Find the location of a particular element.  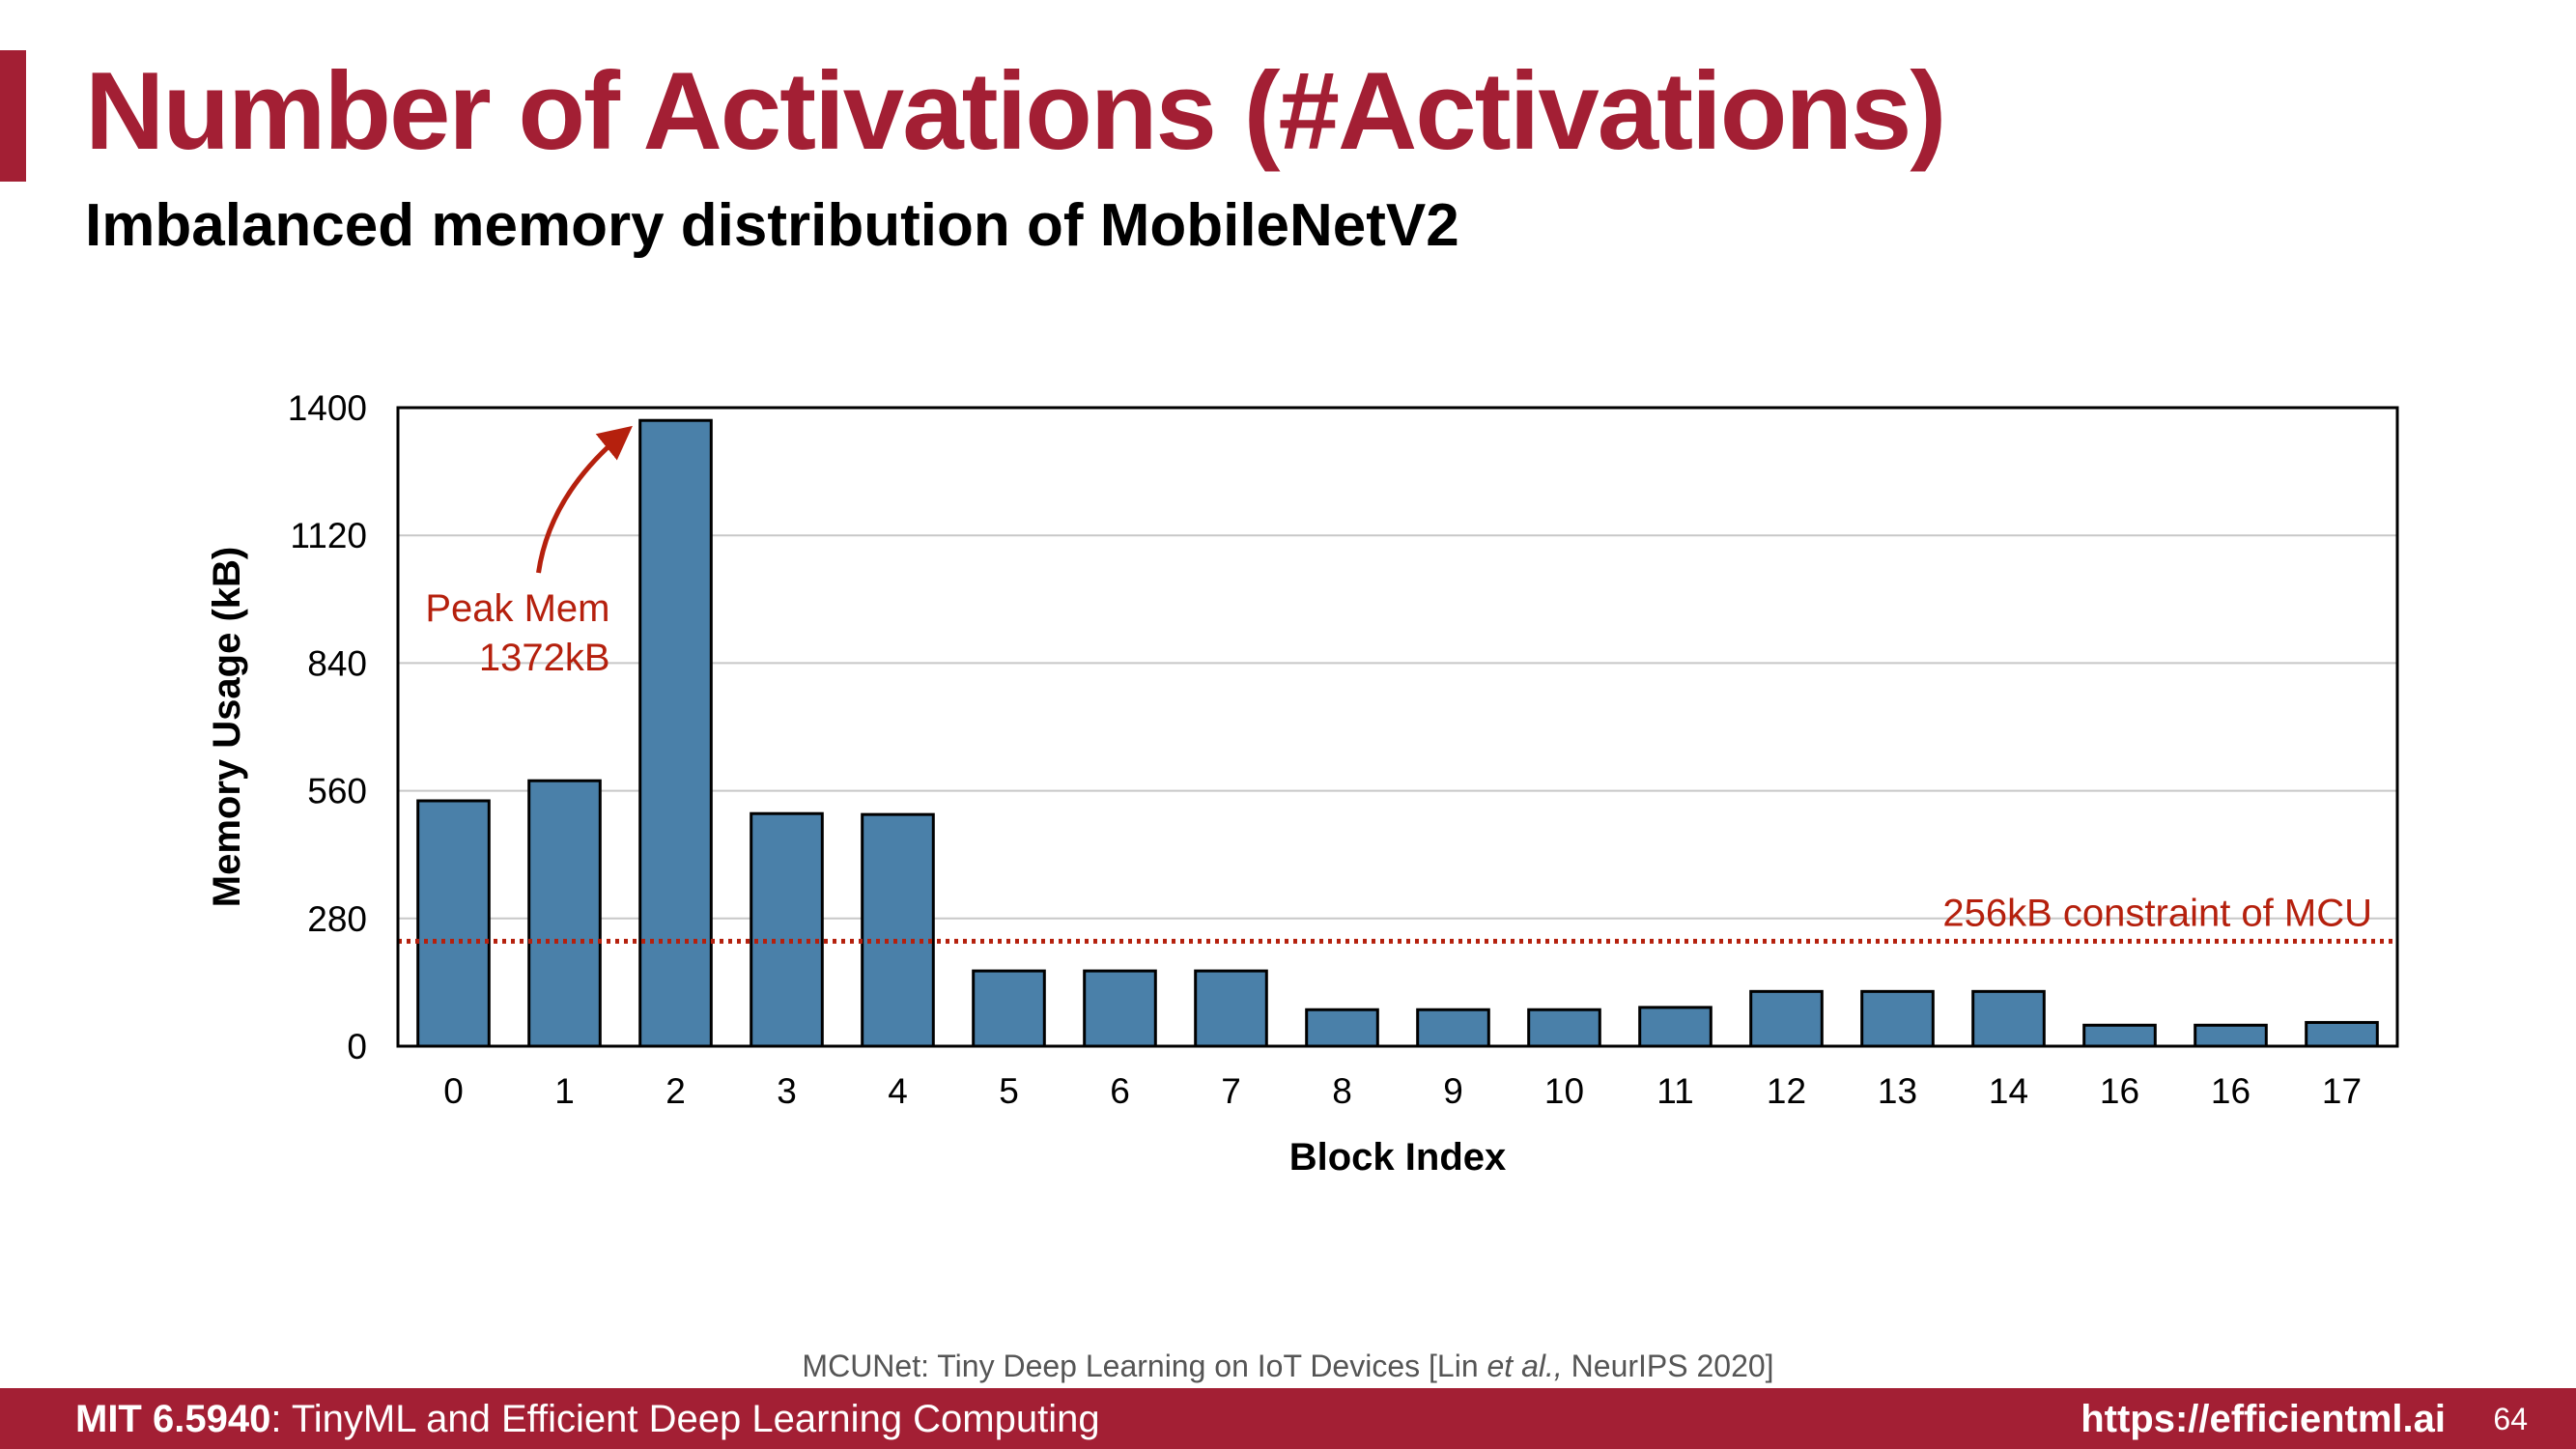

x-tick-label: 9 is located at coordinates (1453, 1091).